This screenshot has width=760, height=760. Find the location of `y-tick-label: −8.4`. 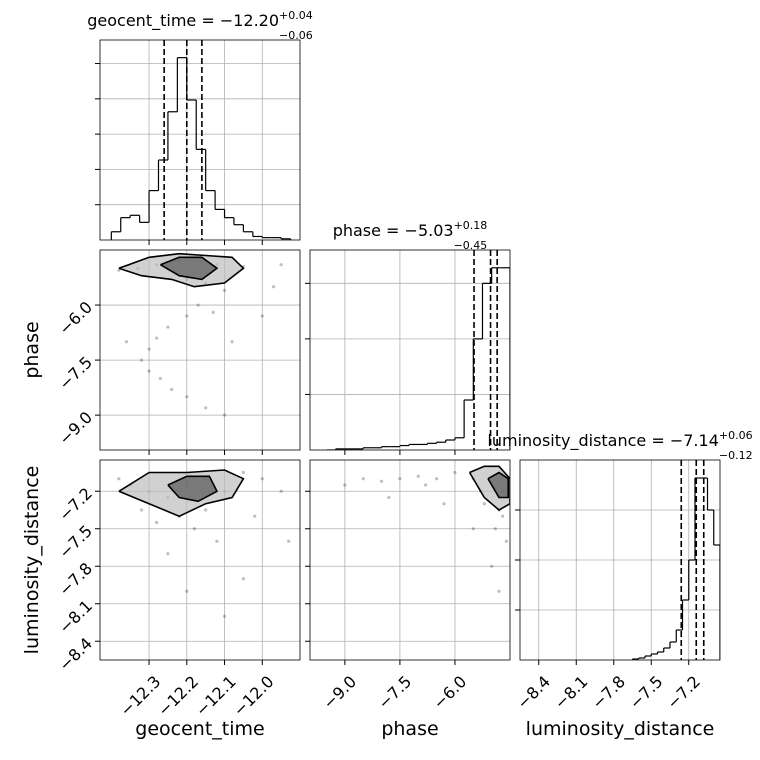

y-tick-label: −8.4 is located at coordinates (75, 654).